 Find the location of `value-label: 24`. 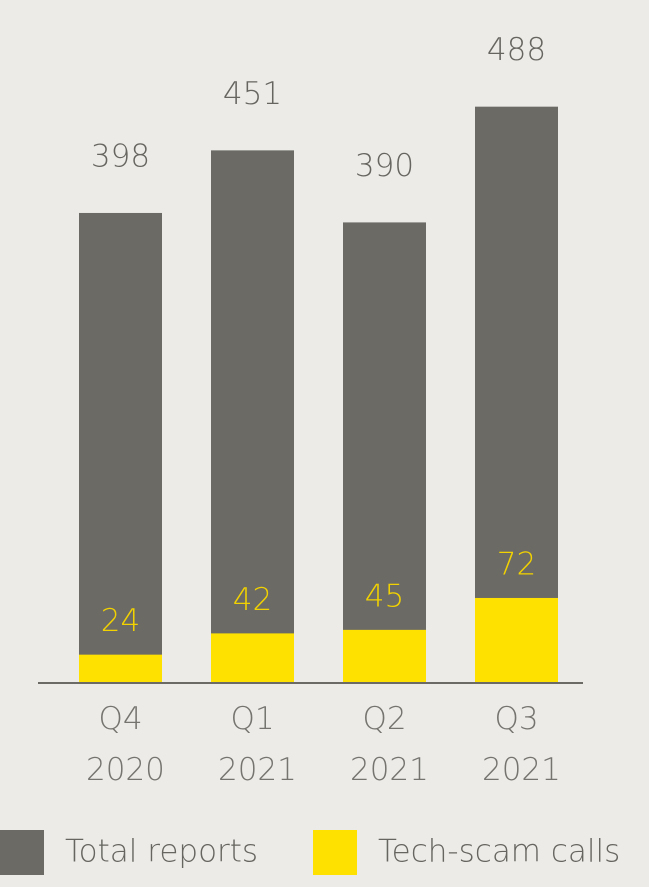

value-label: 24 is located at coordinates (120, 621).